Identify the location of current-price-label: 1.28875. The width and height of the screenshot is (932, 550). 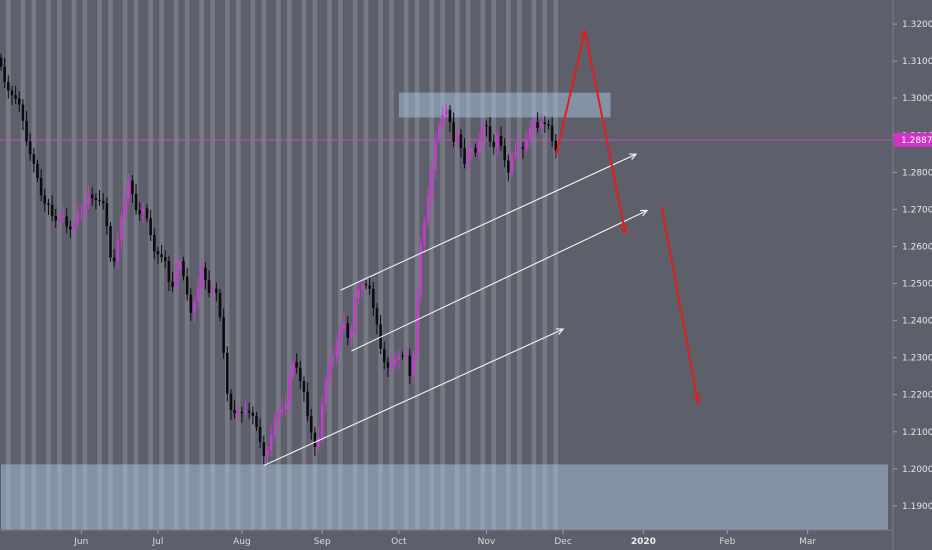
(916, 141).